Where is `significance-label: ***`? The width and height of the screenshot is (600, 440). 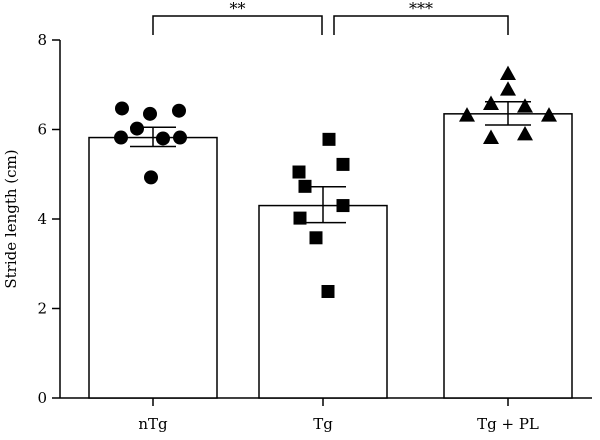 significance-label: *** is located at coordinates (421, 9).